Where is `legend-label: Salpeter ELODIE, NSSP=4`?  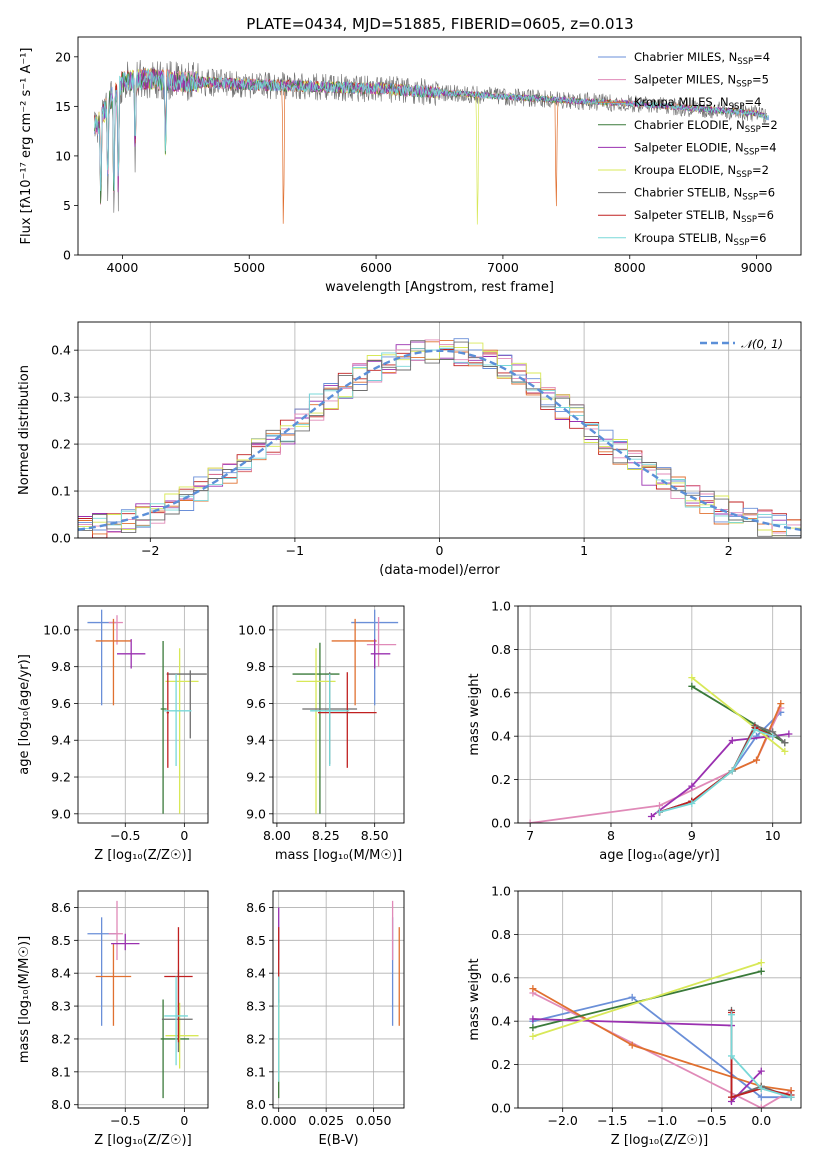 legend-label: Salpeter ELODIE, NSSP=4 is located at coordinates (705, 148).